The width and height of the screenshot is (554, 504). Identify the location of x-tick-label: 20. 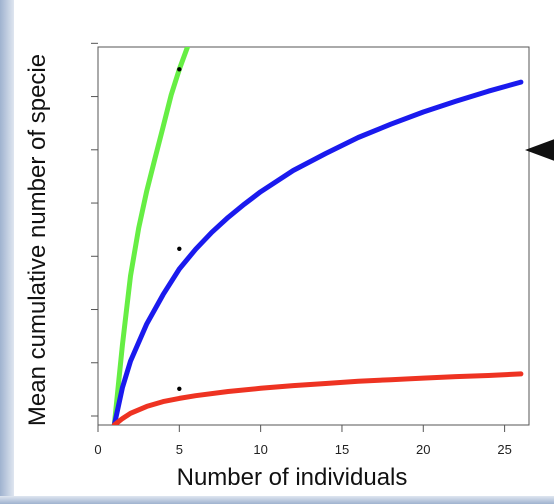
(423, 449).